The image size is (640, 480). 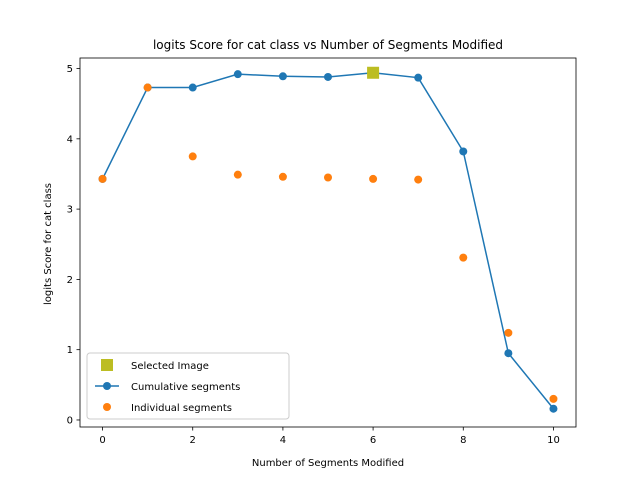 What do you see at coordinates (70, 350) in the screenshot?
I see `y-tick-label: 1` at bounding box center [70, 350].